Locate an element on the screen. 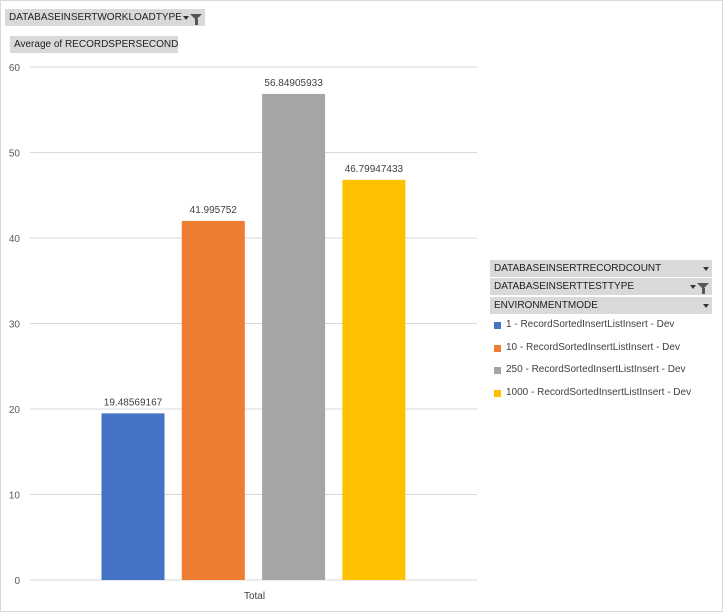 The image size is (723, 612). legend-field-label: DATABASEINSERTTESTTYPE is located at coordinates (564, 286).